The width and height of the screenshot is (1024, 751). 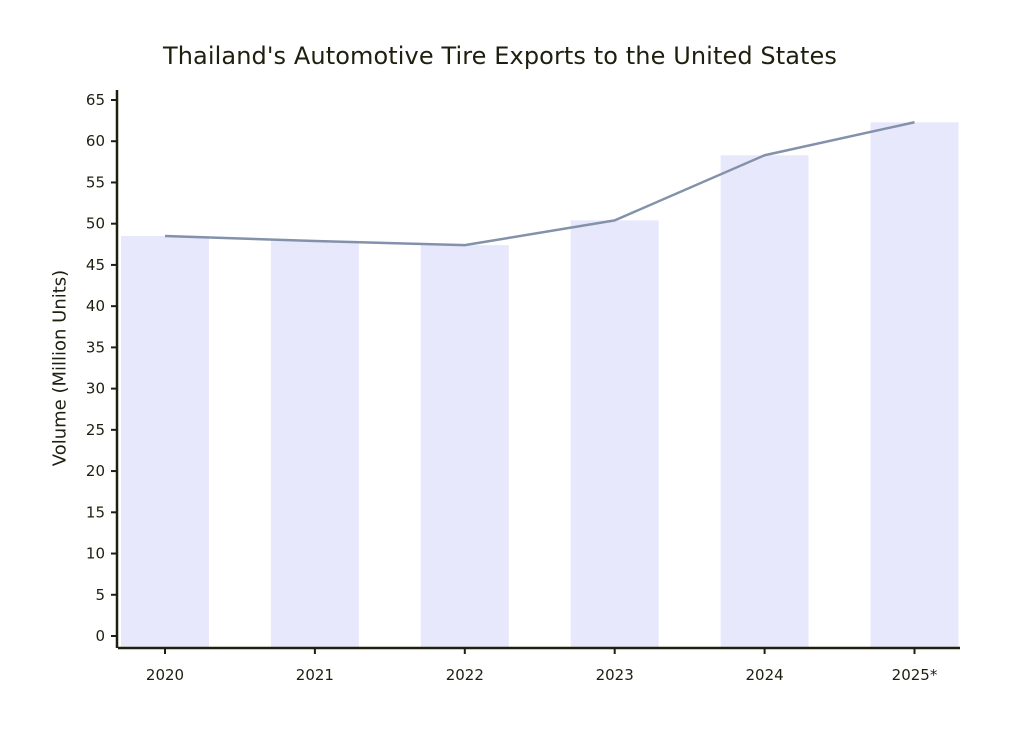 I want to click on y-tick-label: 25, so click(x=95, y=430).